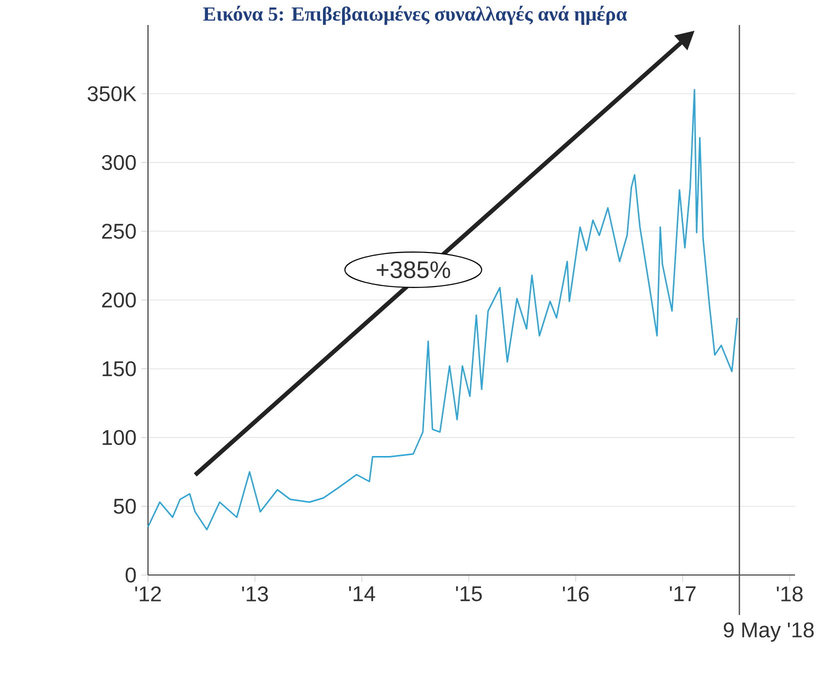 This screenshot has height=689, width=830. I want to click on y-tick-label: 0, so click(131, 575).